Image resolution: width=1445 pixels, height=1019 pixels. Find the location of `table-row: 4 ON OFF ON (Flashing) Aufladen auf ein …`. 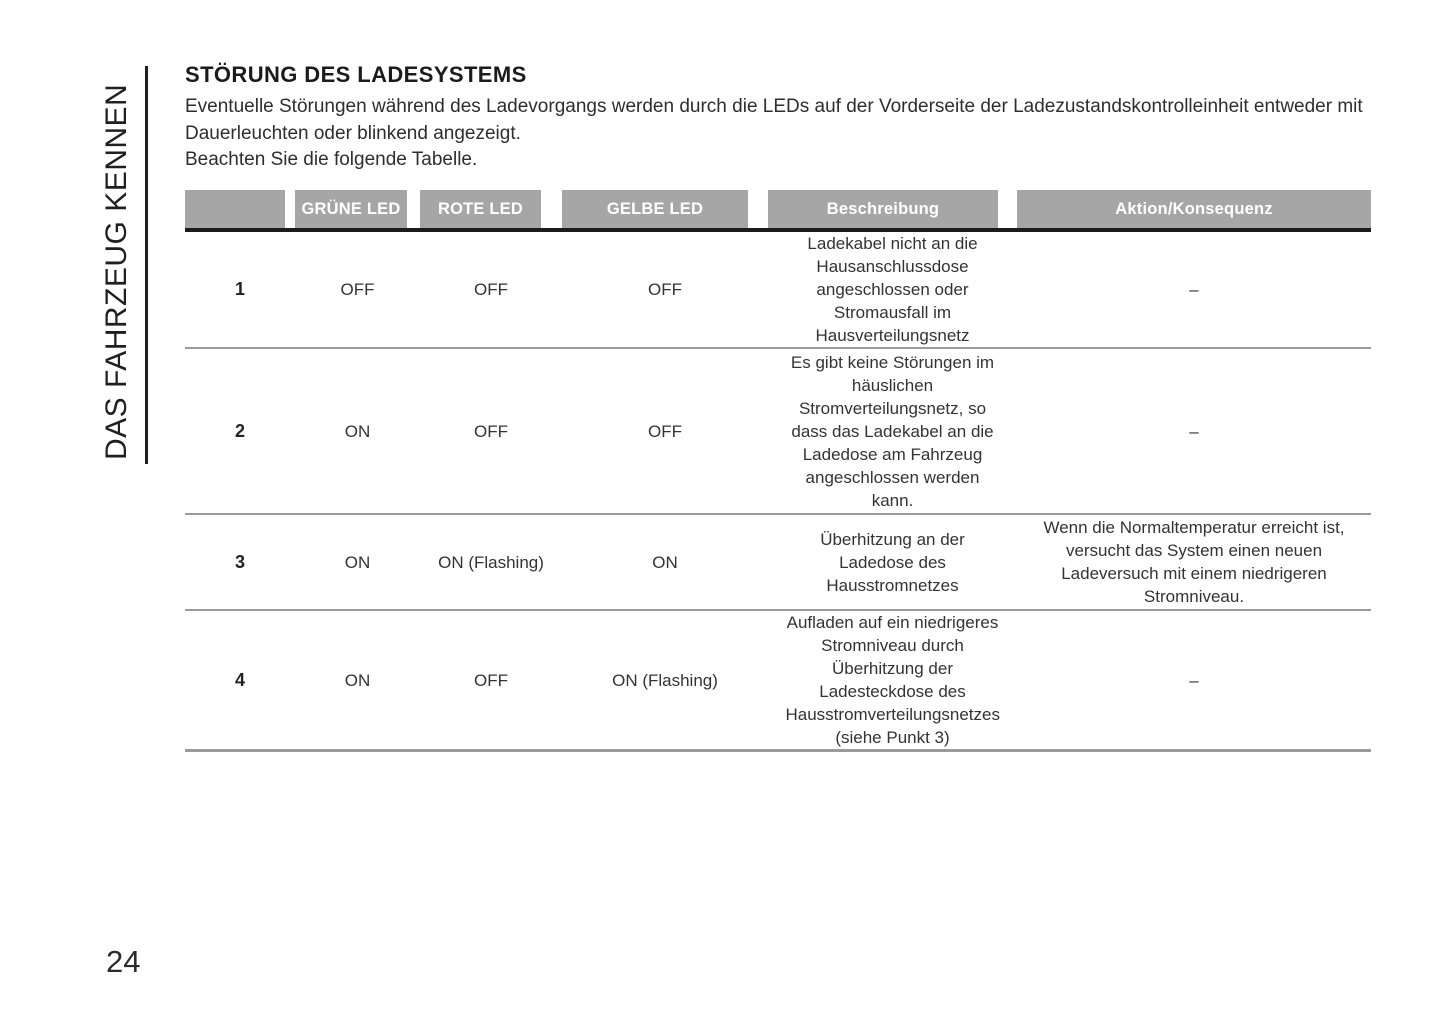

table-row: 4 ON OFF ON (Flashing) Aufladen auf ein … is located at coordinates (778, 681).